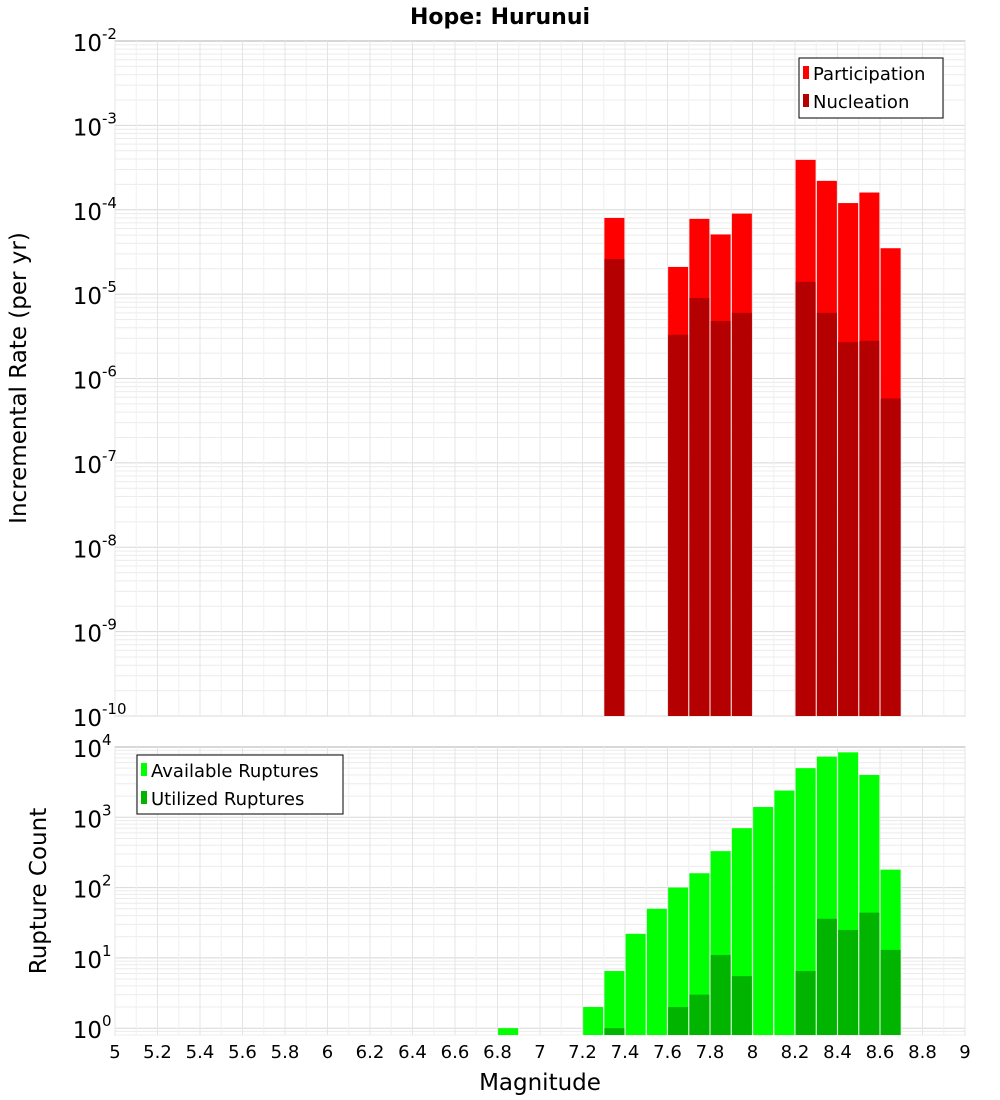 The width and height of the screenshot is (1000, 1100). I want to click on rate-y-tick-exponent: -7, so click(109, 456).